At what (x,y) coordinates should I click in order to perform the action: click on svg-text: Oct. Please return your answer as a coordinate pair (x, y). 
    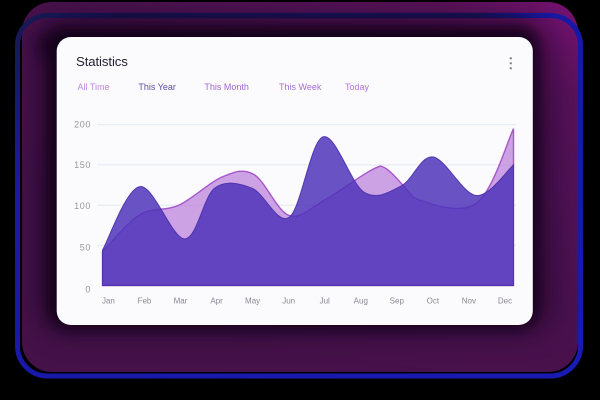
    Looking at the image, I should click on (433, 301).